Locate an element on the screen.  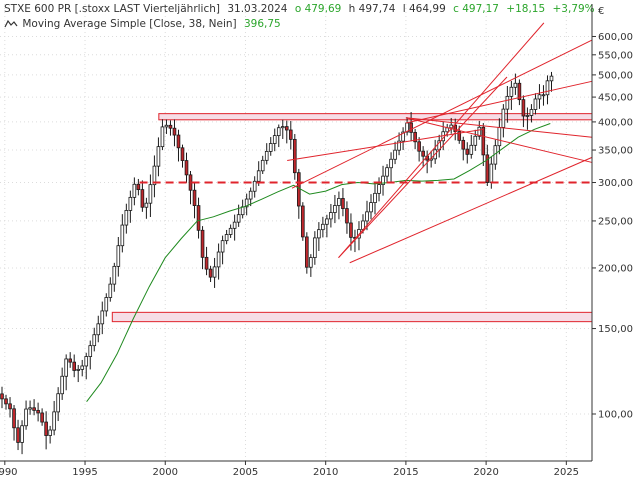
y-tick-label: 500,00 is located at coordinates (615, 75).